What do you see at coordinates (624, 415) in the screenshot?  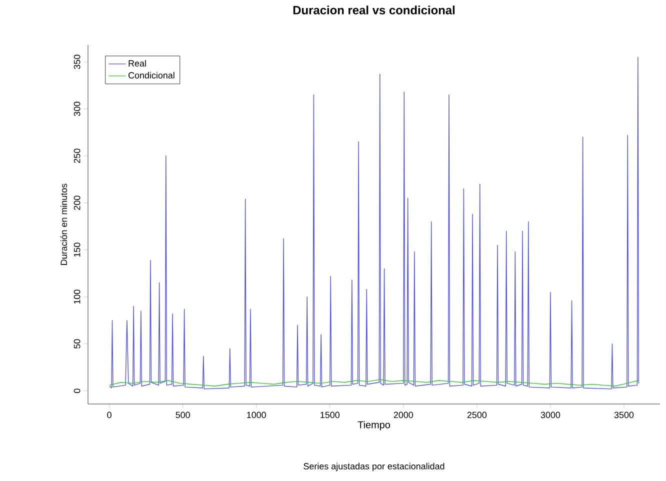 I see `x-tick-label: 3500` at bounding box center [624, 415].